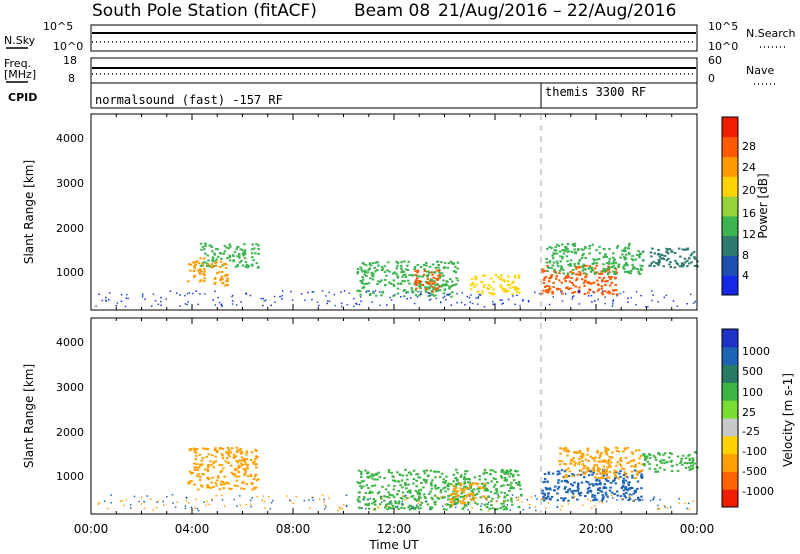  What do you see at coordinates (397, 275) in the screenshot?
I see `power-echo-layer` at bounding box center [397, 275].